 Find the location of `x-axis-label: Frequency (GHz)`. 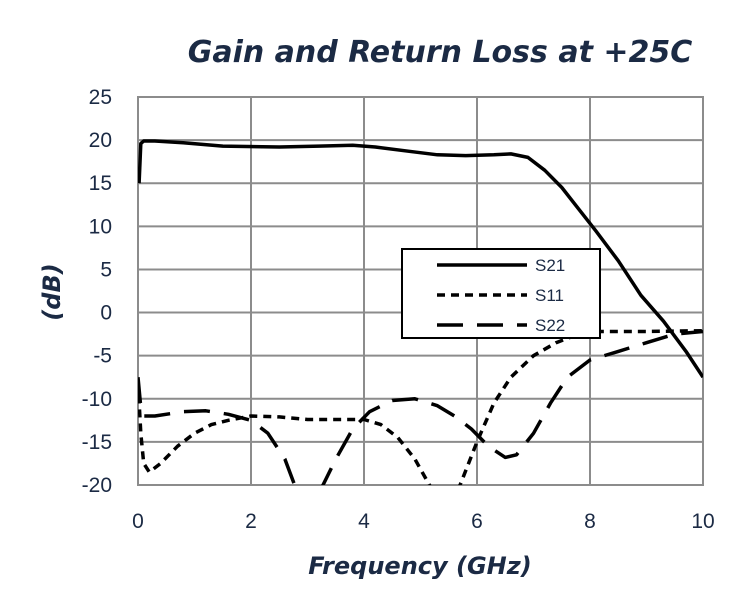

x-axis-label: Frequency (GHz) is located at coordinates (419, 566).